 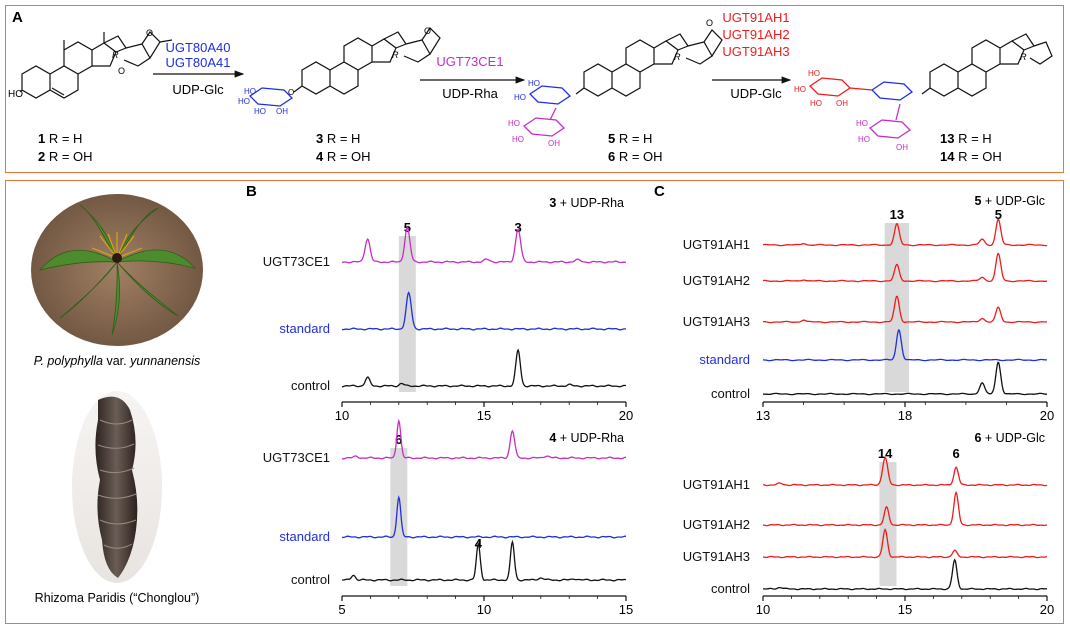 What do you see at coordinates (251, 191) in the screenshot?
I see `panel-letter: B` at bounding box center [251, 191].